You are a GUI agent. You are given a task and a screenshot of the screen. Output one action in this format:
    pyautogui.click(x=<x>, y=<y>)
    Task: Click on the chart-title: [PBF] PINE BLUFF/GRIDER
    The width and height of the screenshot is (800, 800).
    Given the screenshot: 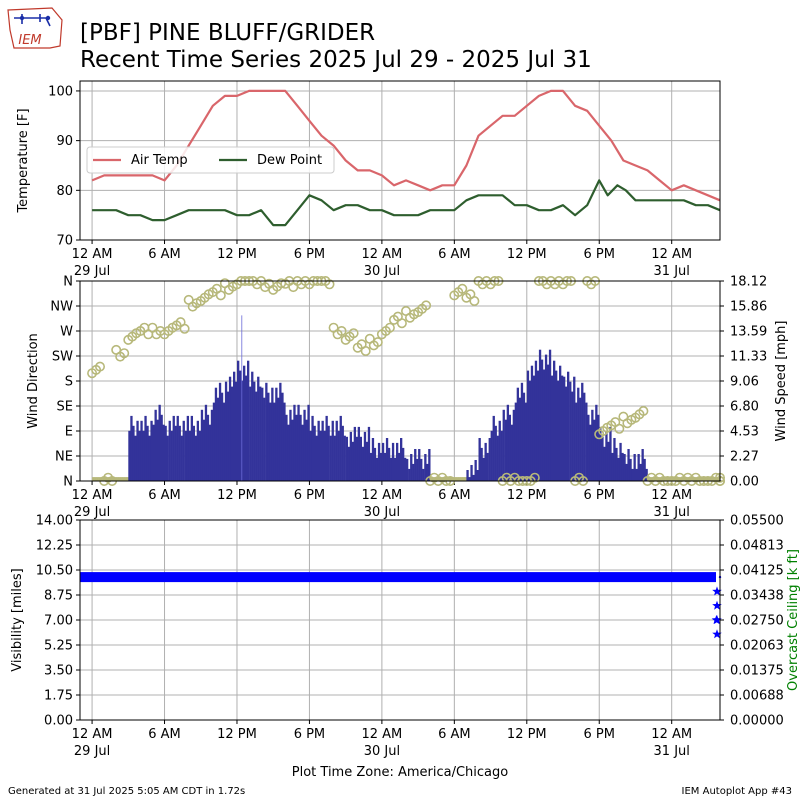 What is the action you would take?
    pyautogui.click(x=227, y=33)
    